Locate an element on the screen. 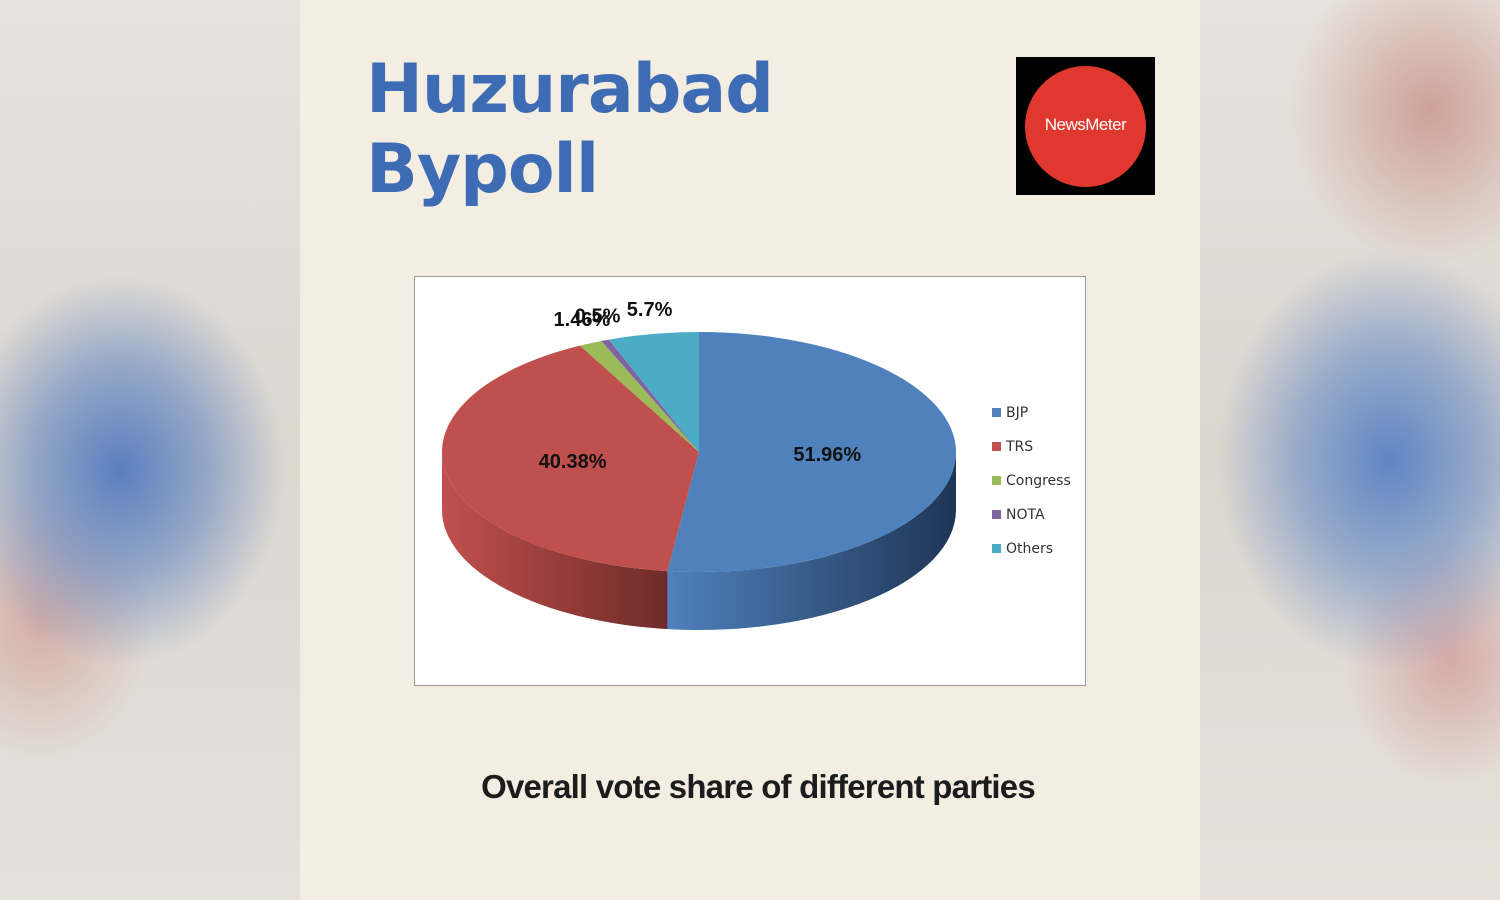 This screenshot has width=1500, height=900. logo-wordmark: NewsMeter is located at coordinates (1085, 124).